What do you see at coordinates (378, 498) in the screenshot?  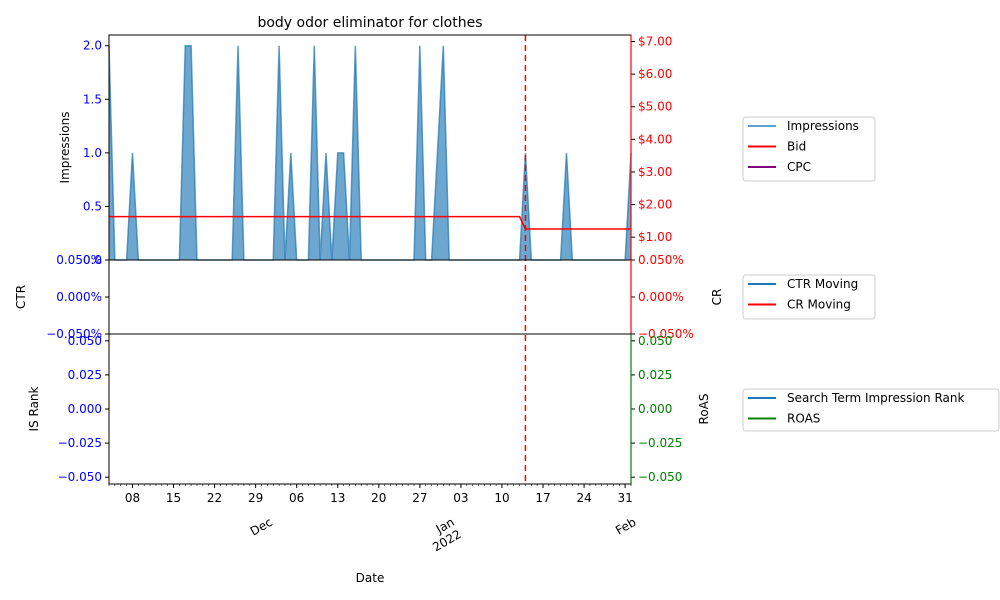 I see `x-tick-label: 20` at bounding box center [378, 498].